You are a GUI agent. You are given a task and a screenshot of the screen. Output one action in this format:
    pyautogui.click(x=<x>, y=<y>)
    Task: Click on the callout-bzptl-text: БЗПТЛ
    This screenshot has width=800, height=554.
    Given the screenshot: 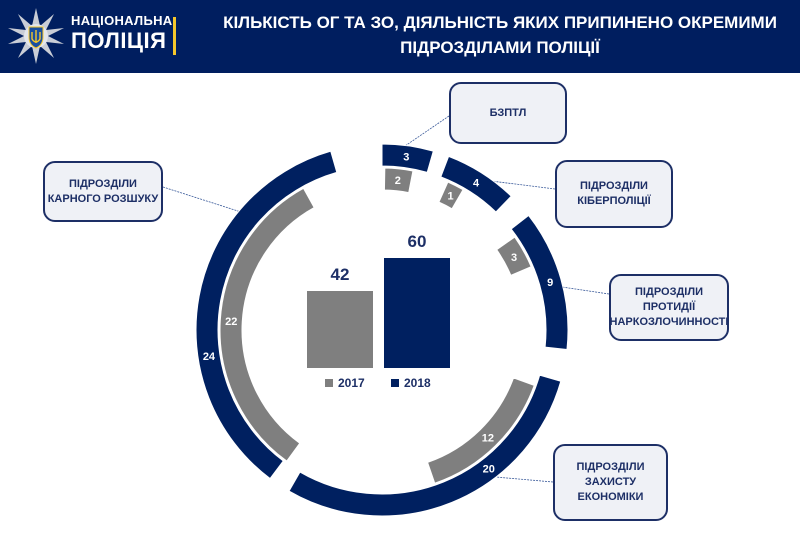 What is the action you would take?
    pyautogui.click(x=508, y=112)
    